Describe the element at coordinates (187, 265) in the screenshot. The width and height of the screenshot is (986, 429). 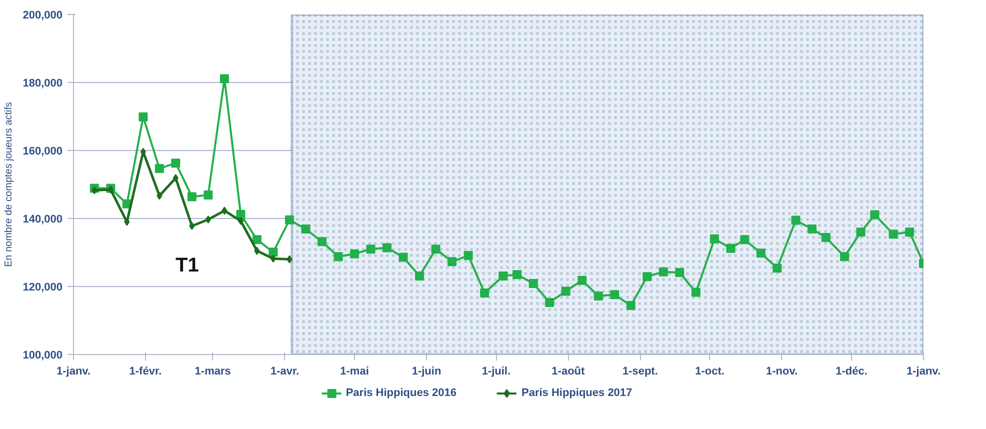
I see `annotation: T1` at that location.